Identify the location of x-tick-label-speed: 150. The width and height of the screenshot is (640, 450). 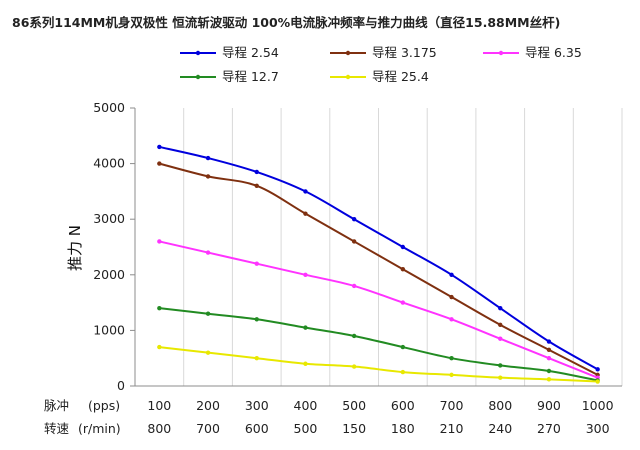
(354, 428).